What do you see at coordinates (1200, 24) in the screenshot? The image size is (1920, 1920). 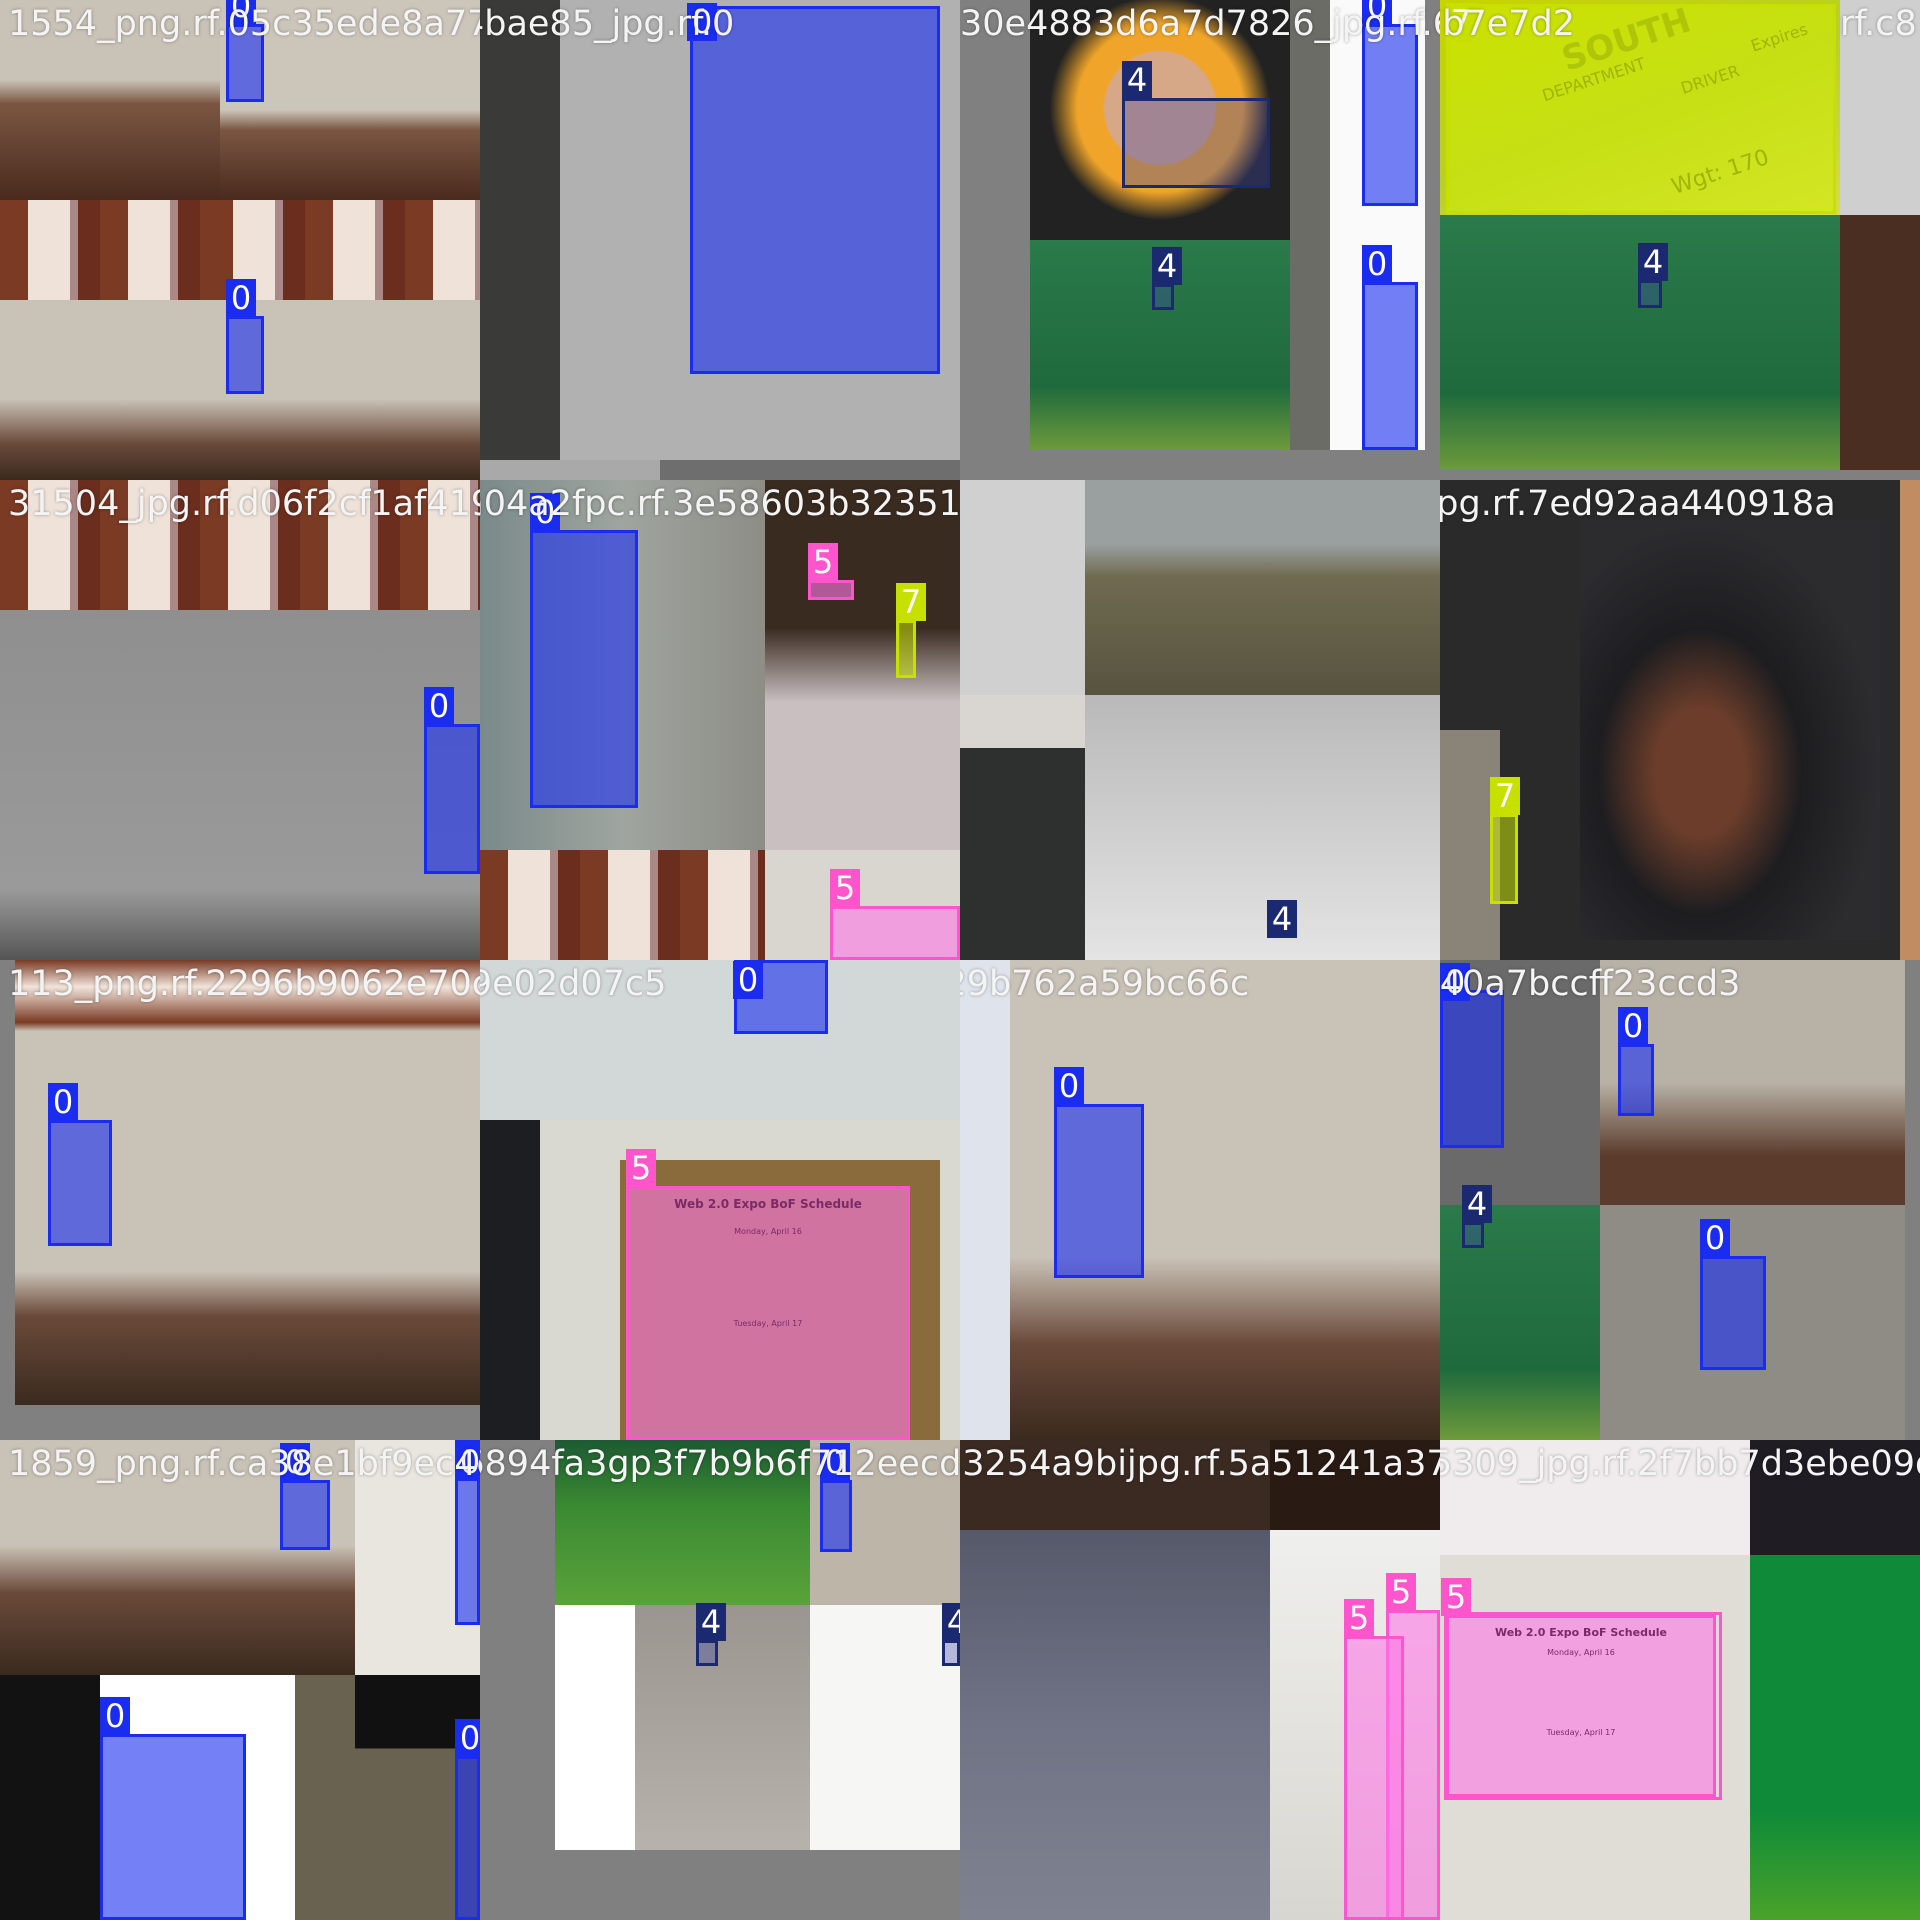 I see `tile-filename: 30e4883d6a7d7826_jpg.rf.6` at bounding box center [1200, 24].